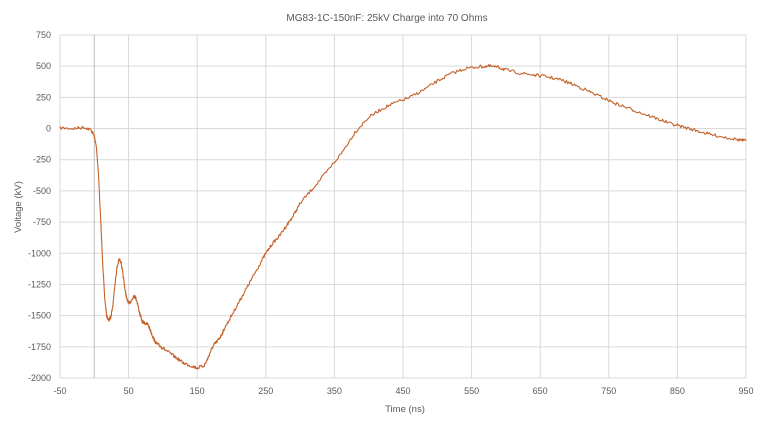 This screenshot has height=426, width=768. I want to click on y-tick-label: 500, so click(43, 66).